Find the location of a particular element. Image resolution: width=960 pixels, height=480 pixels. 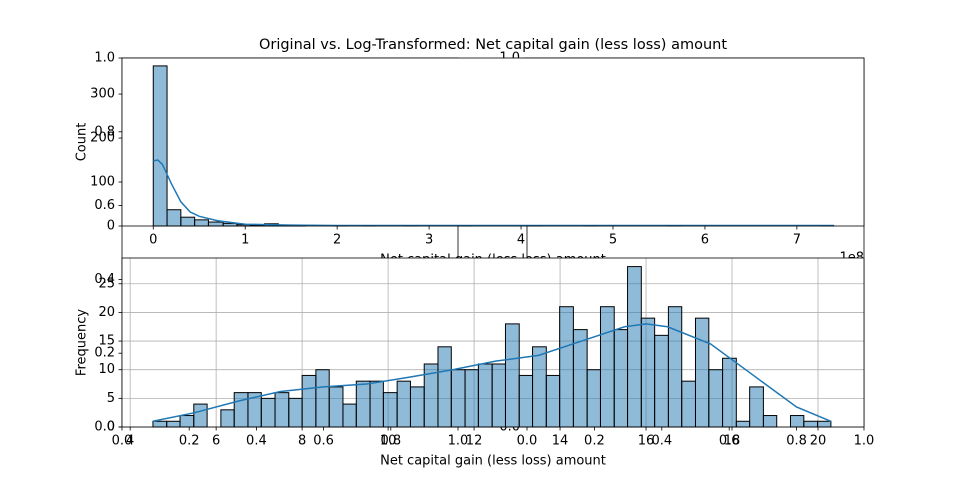

y-tick-label: 10 is located at coordinates (106, 369).